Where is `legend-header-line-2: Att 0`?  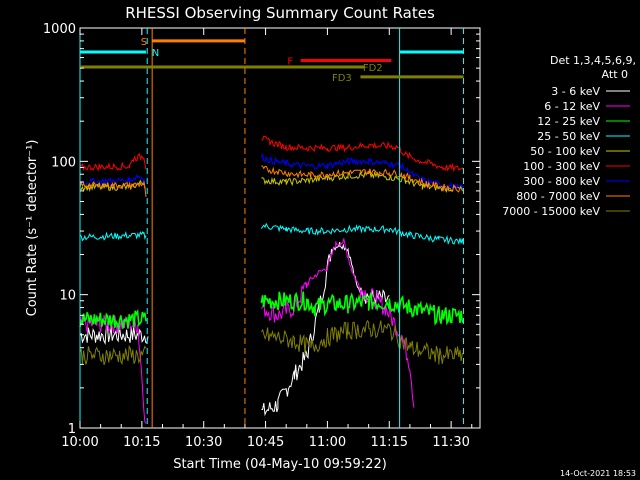
legend-header-line-2: Att 0 is located at coordinates (615, 74).